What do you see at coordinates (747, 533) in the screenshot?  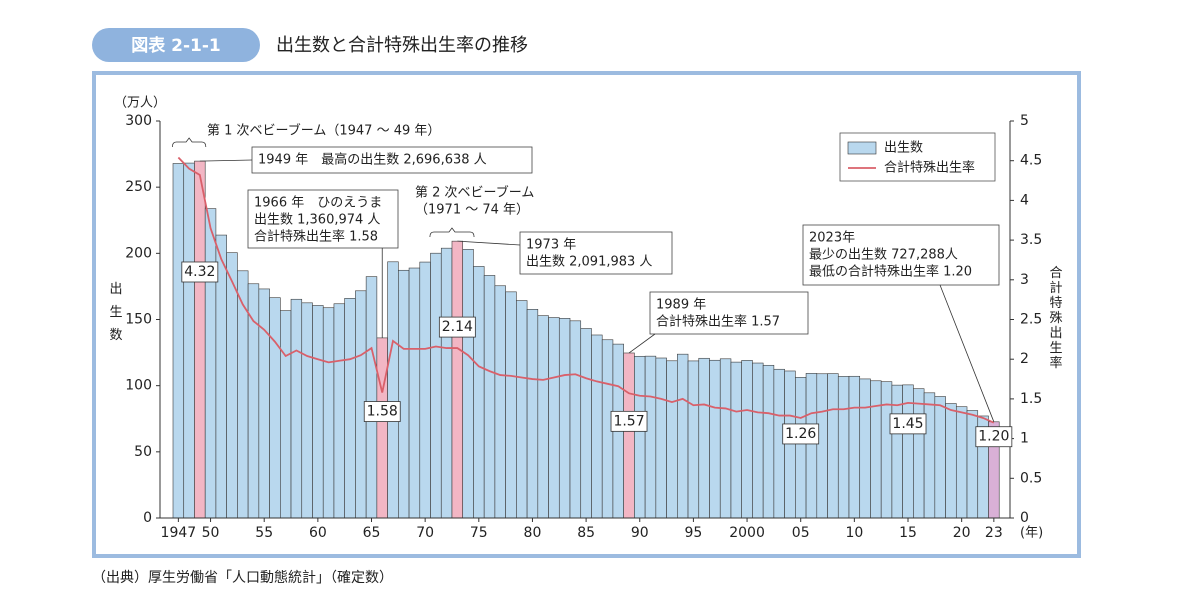 I see `x-tick-label: 2000` at bounding box center [747, 533].